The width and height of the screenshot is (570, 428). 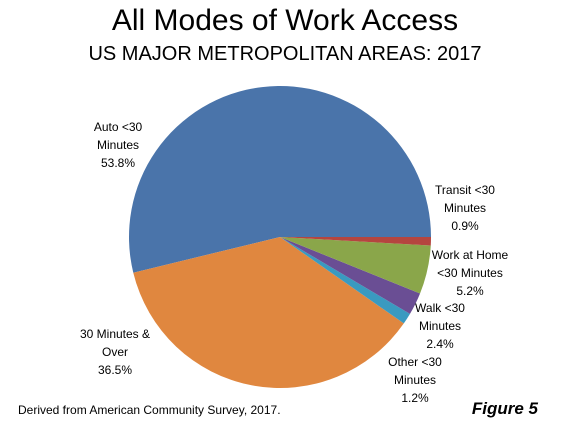 I want to click on chart-subtitle: US MAJOR METROPOLITAN AREAS: 2017, so click(x=285, y=54).